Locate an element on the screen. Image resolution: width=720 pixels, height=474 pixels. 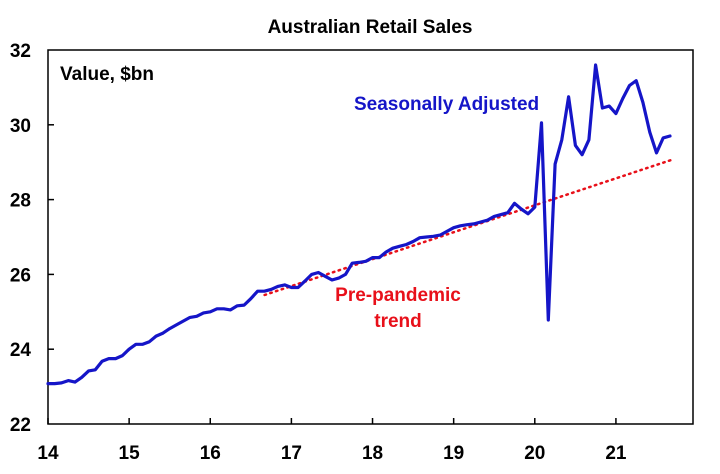
x-tick-label: 15 is located at coordinates (130, 453).